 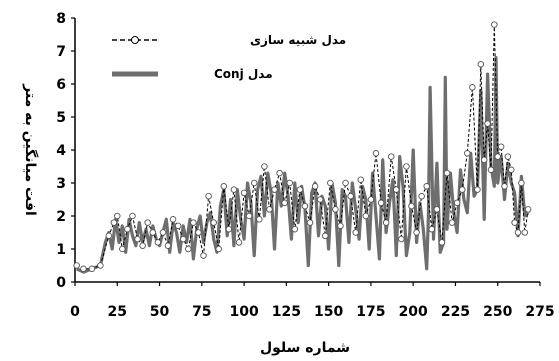 I want to click on y-tick-label: 8, so click(x=61, y=19).